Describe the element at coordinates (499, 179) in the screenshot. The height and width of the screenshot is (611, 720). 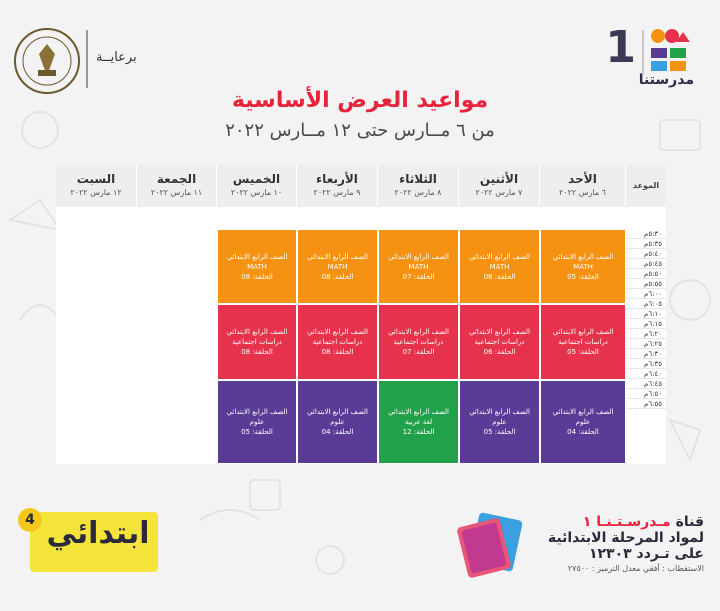
I see `day-name: الأثنين` at that location.